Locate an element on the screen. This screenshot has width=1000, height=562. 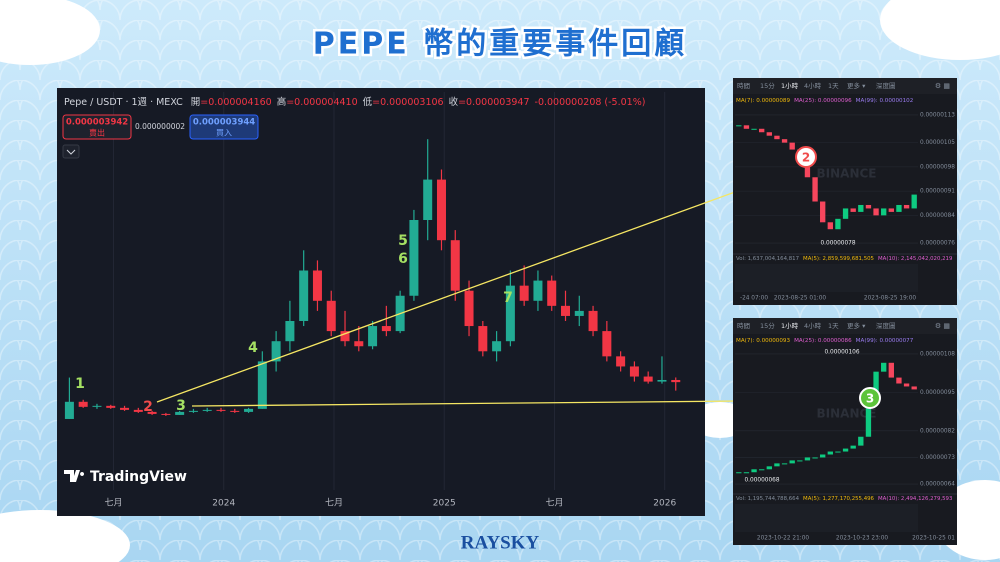
price-label: 0.00000073 is located at coordinates (937, 458).